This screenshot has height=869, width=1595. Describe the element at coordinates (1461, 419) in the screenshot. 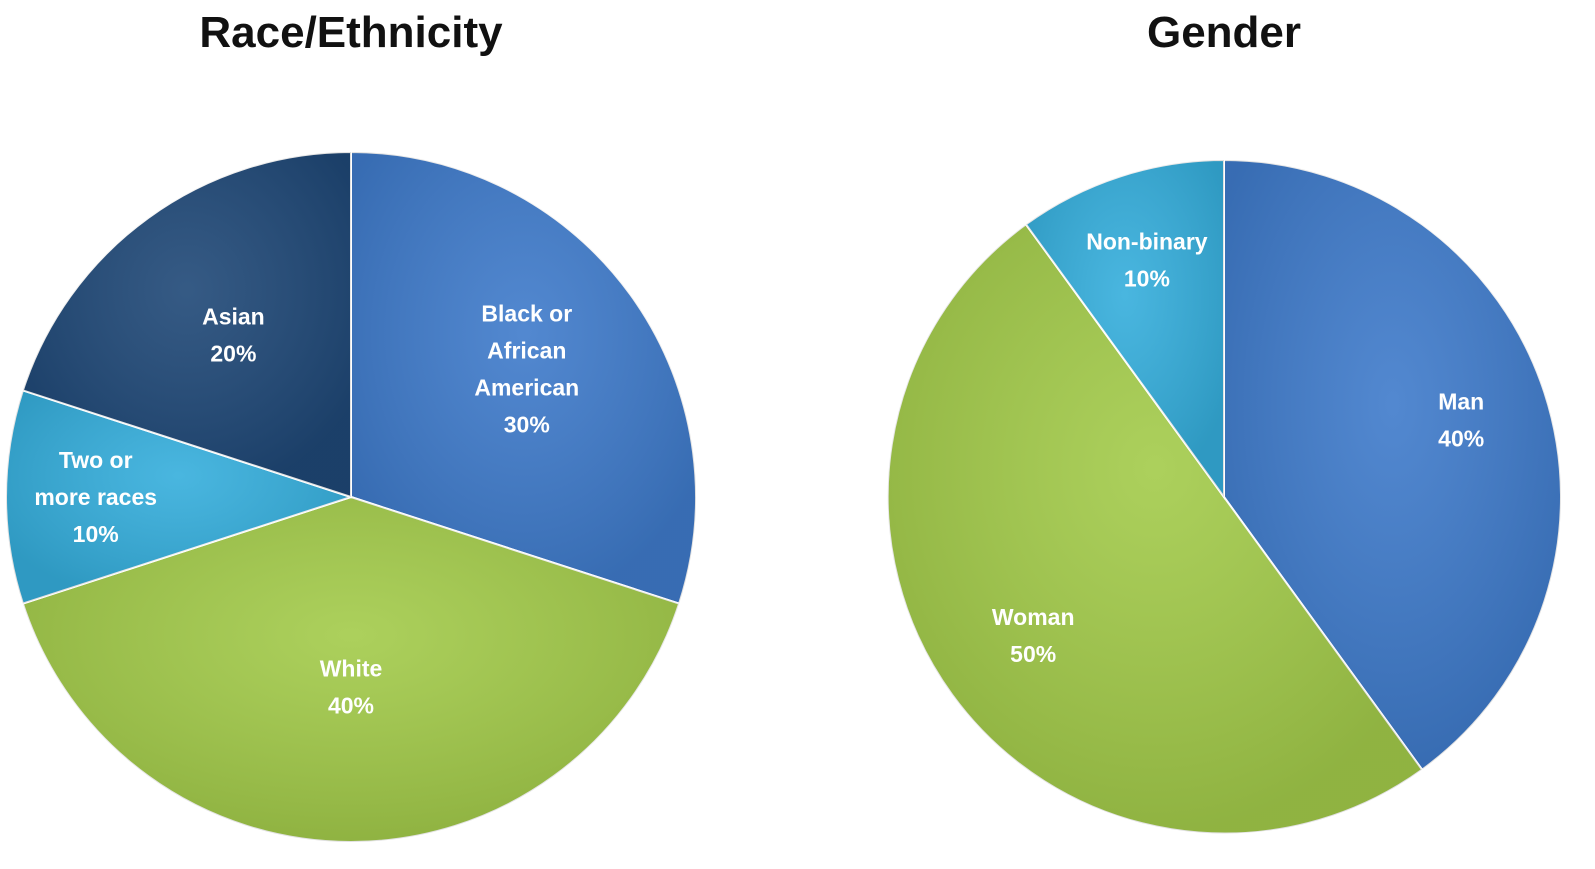

I see `slice-label-man: Man 40%` at that location.